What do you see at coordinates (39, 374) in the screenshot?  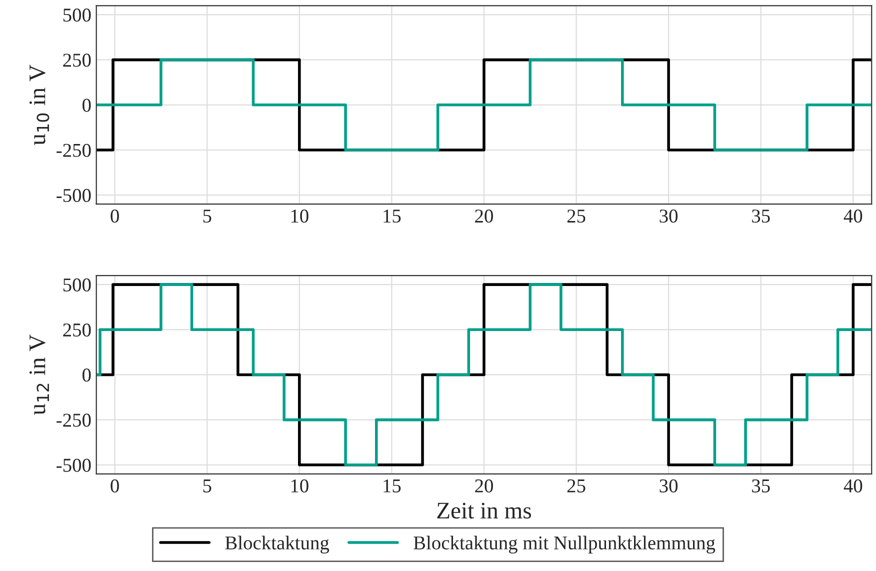 I see `y-axis-title: u$_{12}$ in V` at bounding box center [39, 374].